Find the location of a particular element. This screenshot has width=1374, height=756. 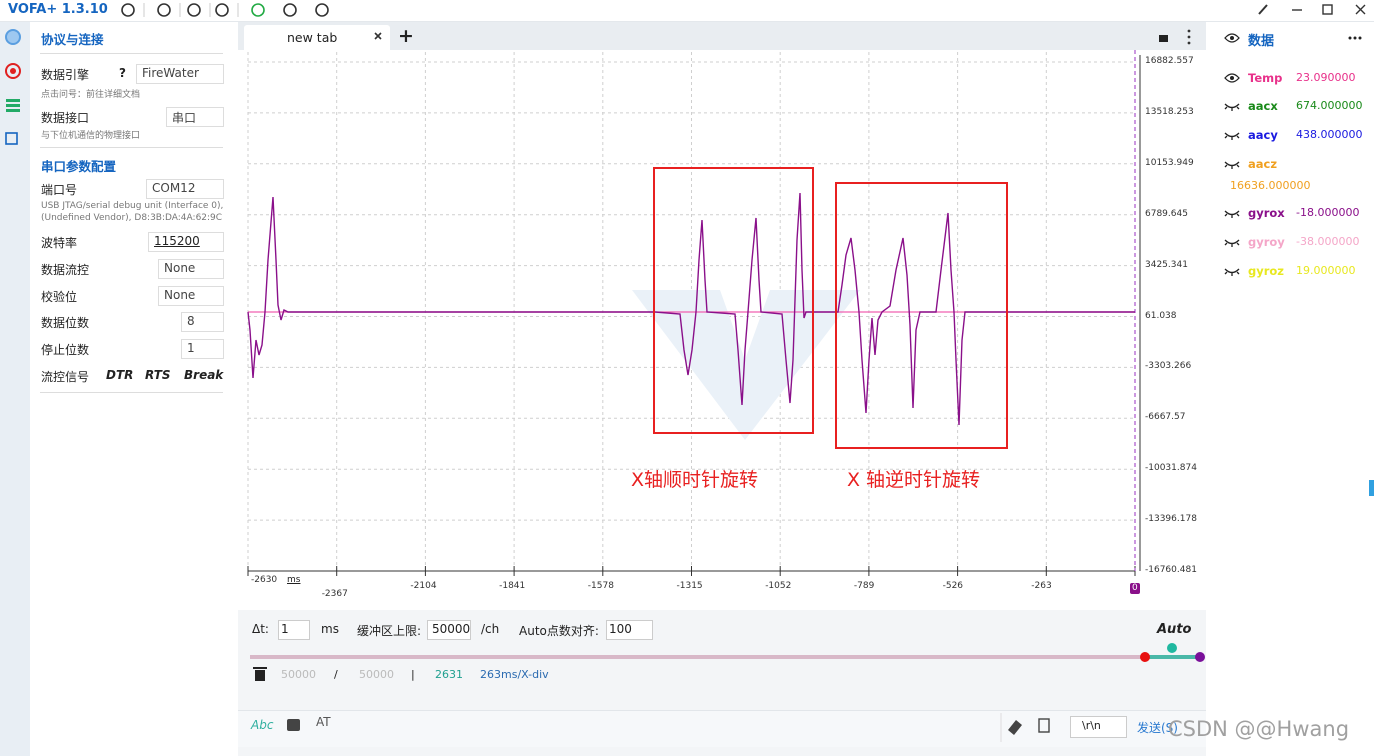

textbox is located at coordinates (449, 630).